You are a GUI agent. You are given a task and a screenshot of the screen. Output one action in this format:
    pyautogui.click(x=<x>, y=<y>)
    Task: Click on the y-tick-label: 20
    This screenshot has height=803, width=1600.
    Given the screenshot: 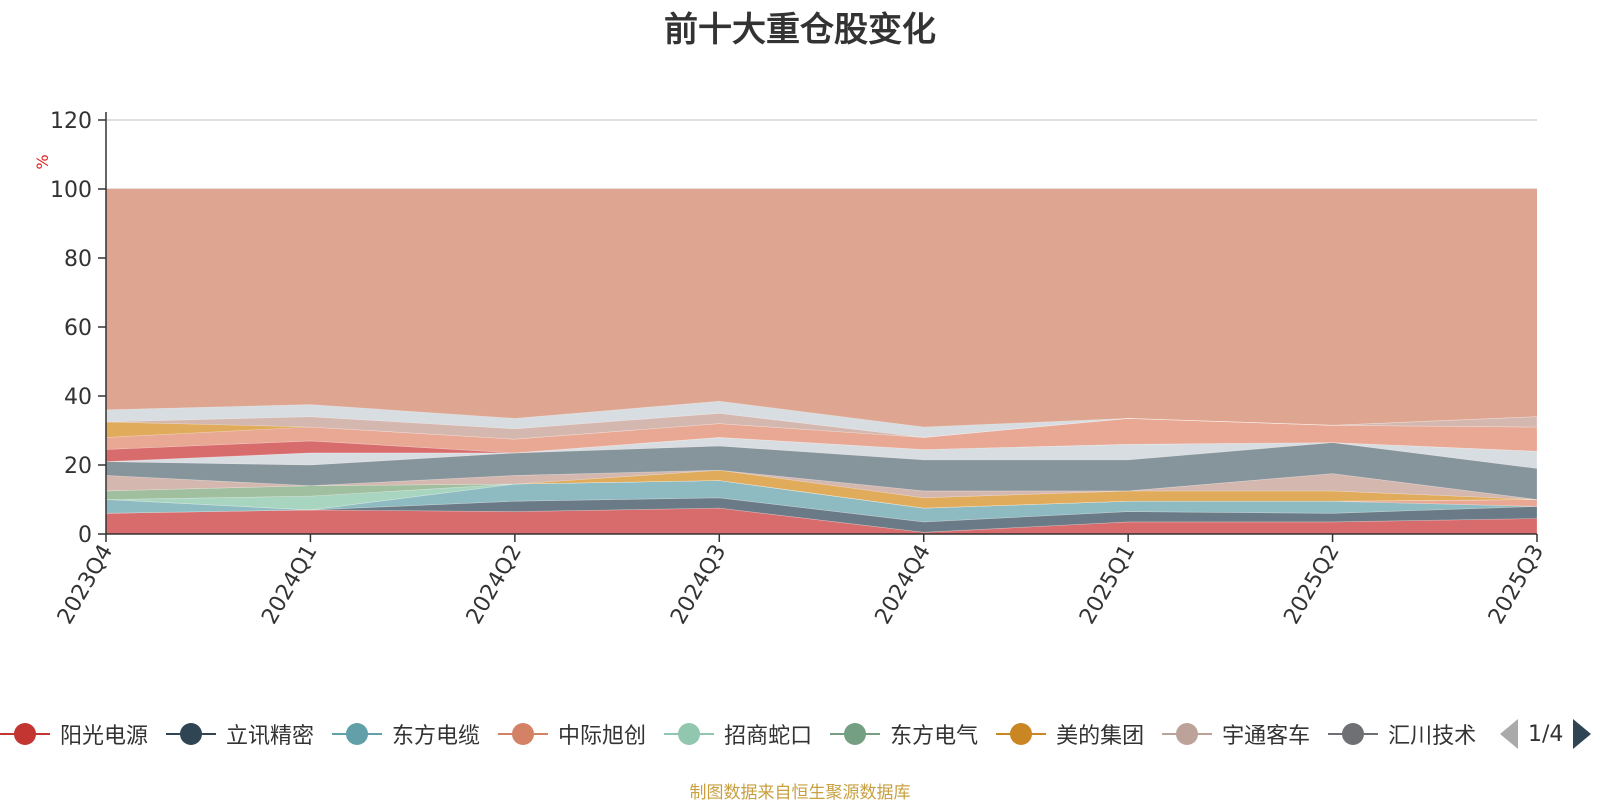 What is the action you would take?
    pyautogui.click(x=78, y=466)
    